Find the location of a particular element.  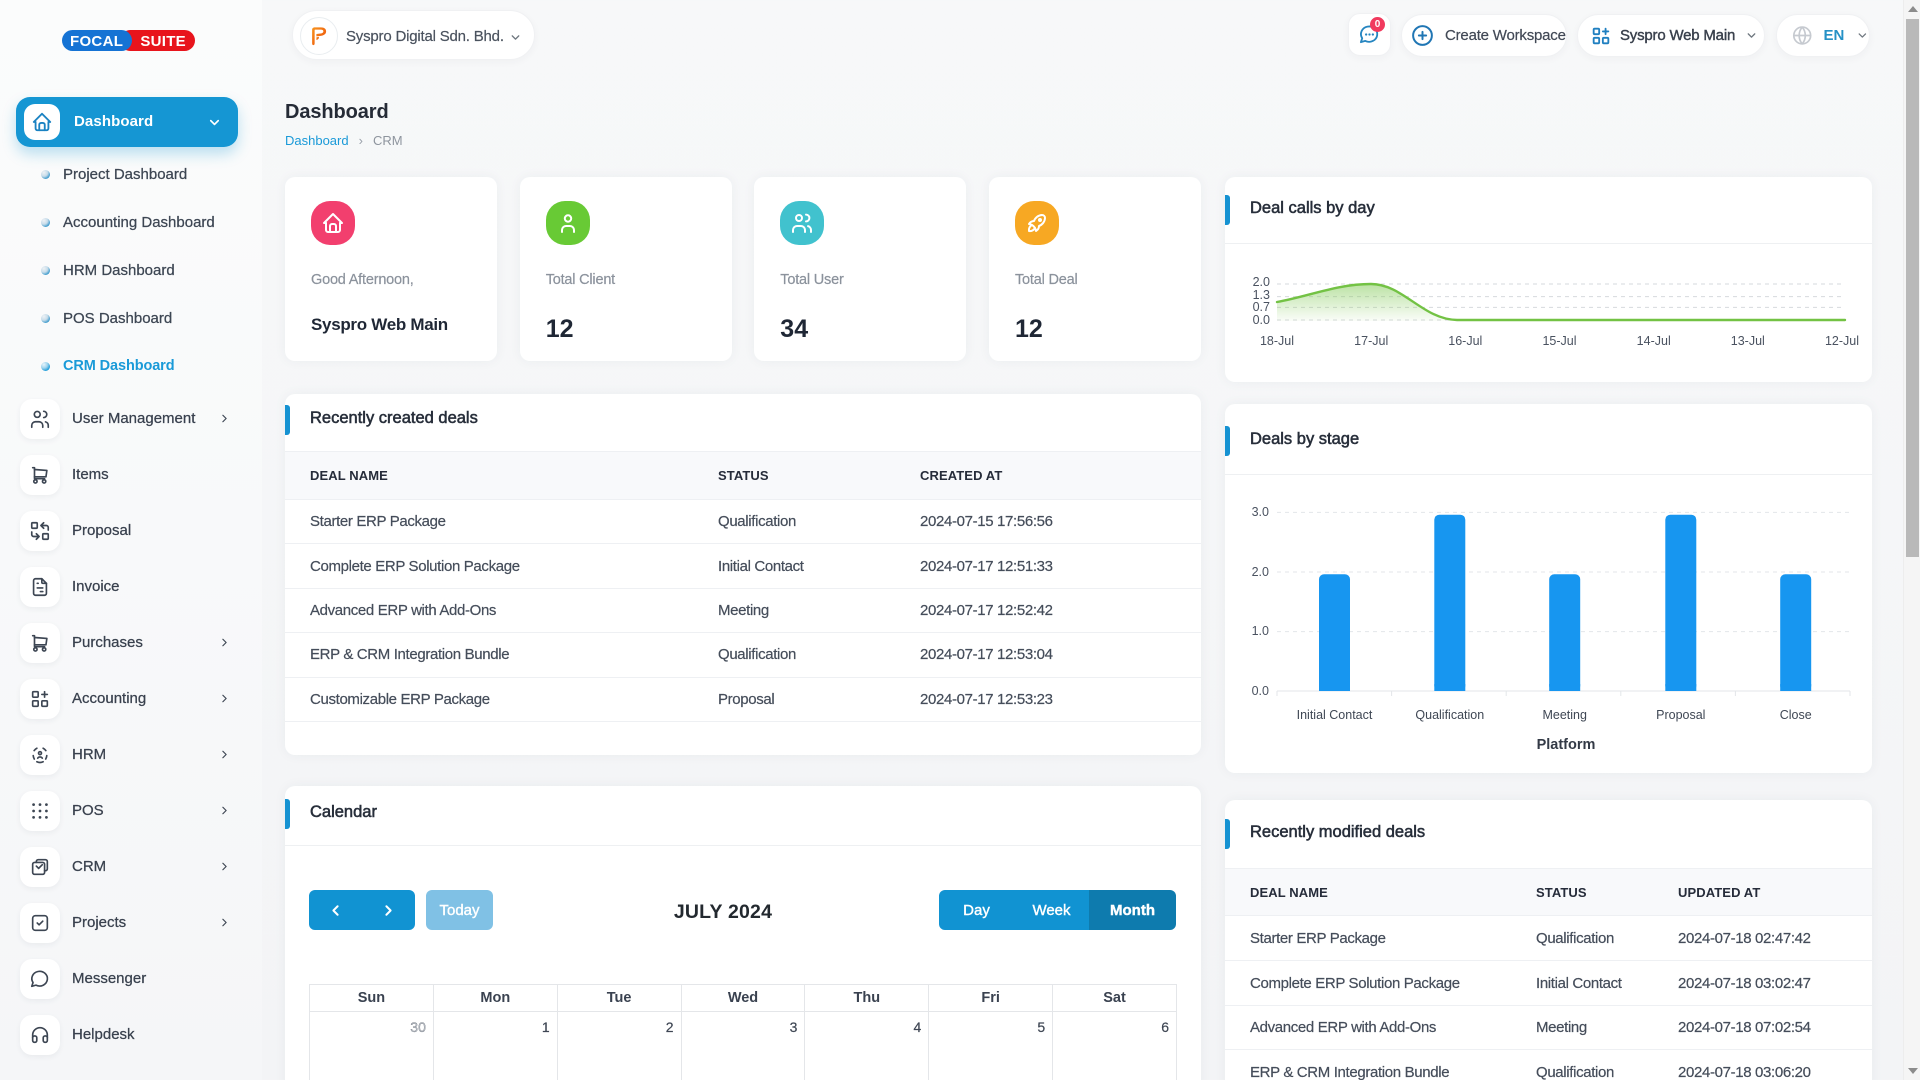

svg-text: 0.7 is located at coordinates (1261, 307).